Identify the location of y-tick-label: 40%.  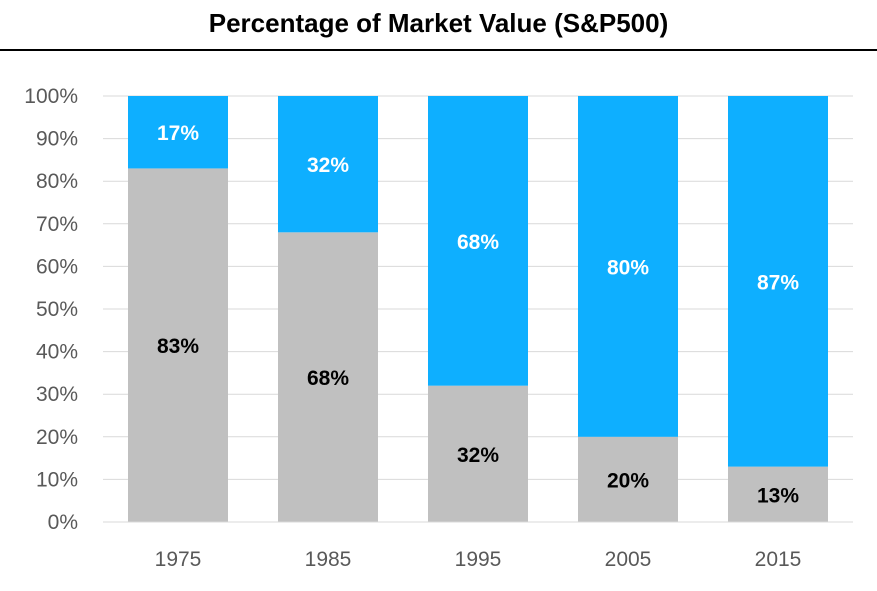
(57, 352).